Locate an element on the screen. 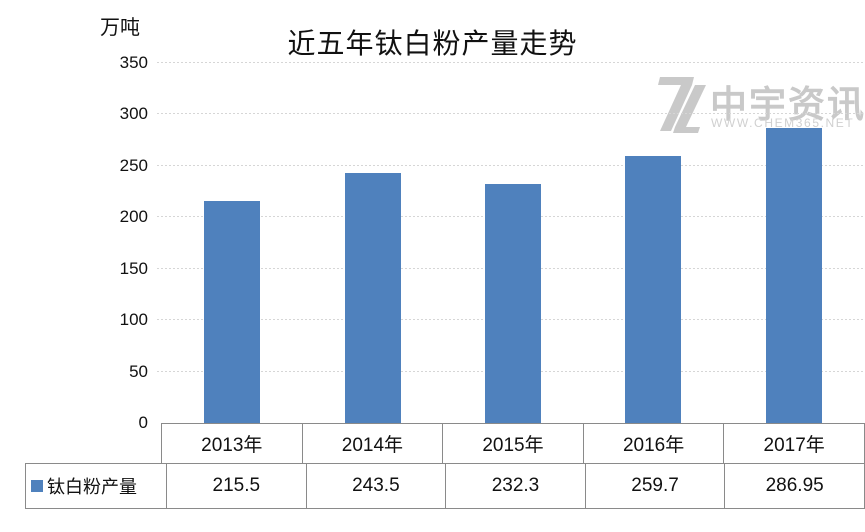 The image size is (865, 532). bar-2015年 is located at coordinates (513, 303).